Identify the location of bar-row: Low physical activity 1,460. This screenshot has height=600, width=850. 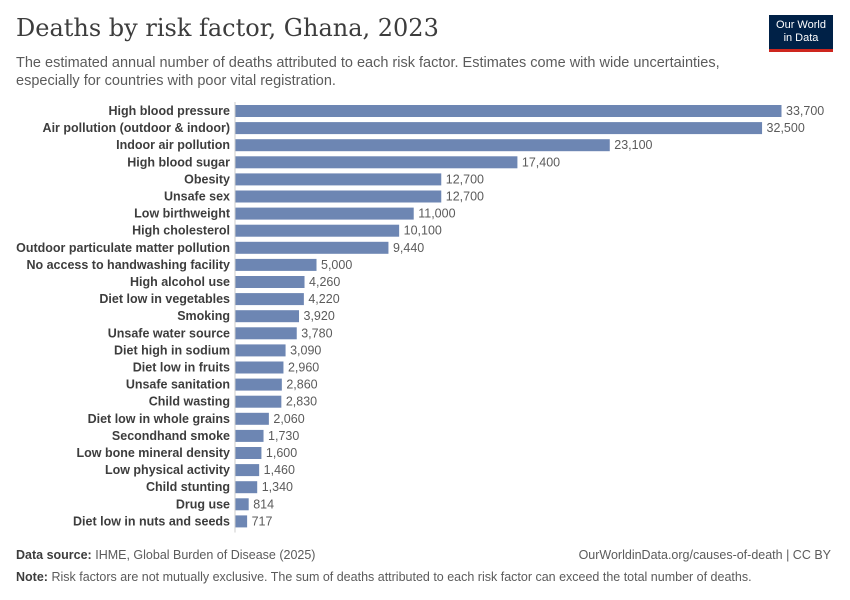
(200, 470).